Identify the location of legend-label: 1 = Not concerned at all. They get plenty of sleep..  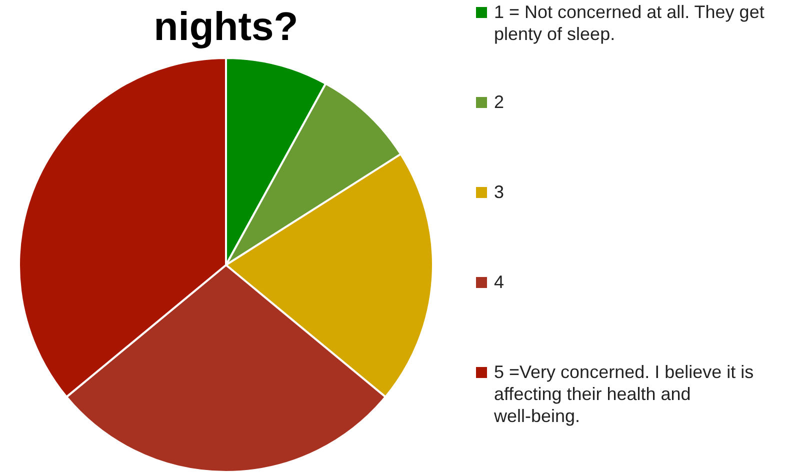
(629, 23).